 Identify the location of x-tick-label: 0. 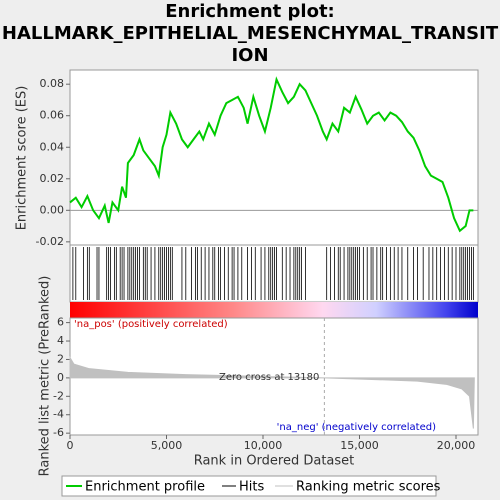
(70, 445).